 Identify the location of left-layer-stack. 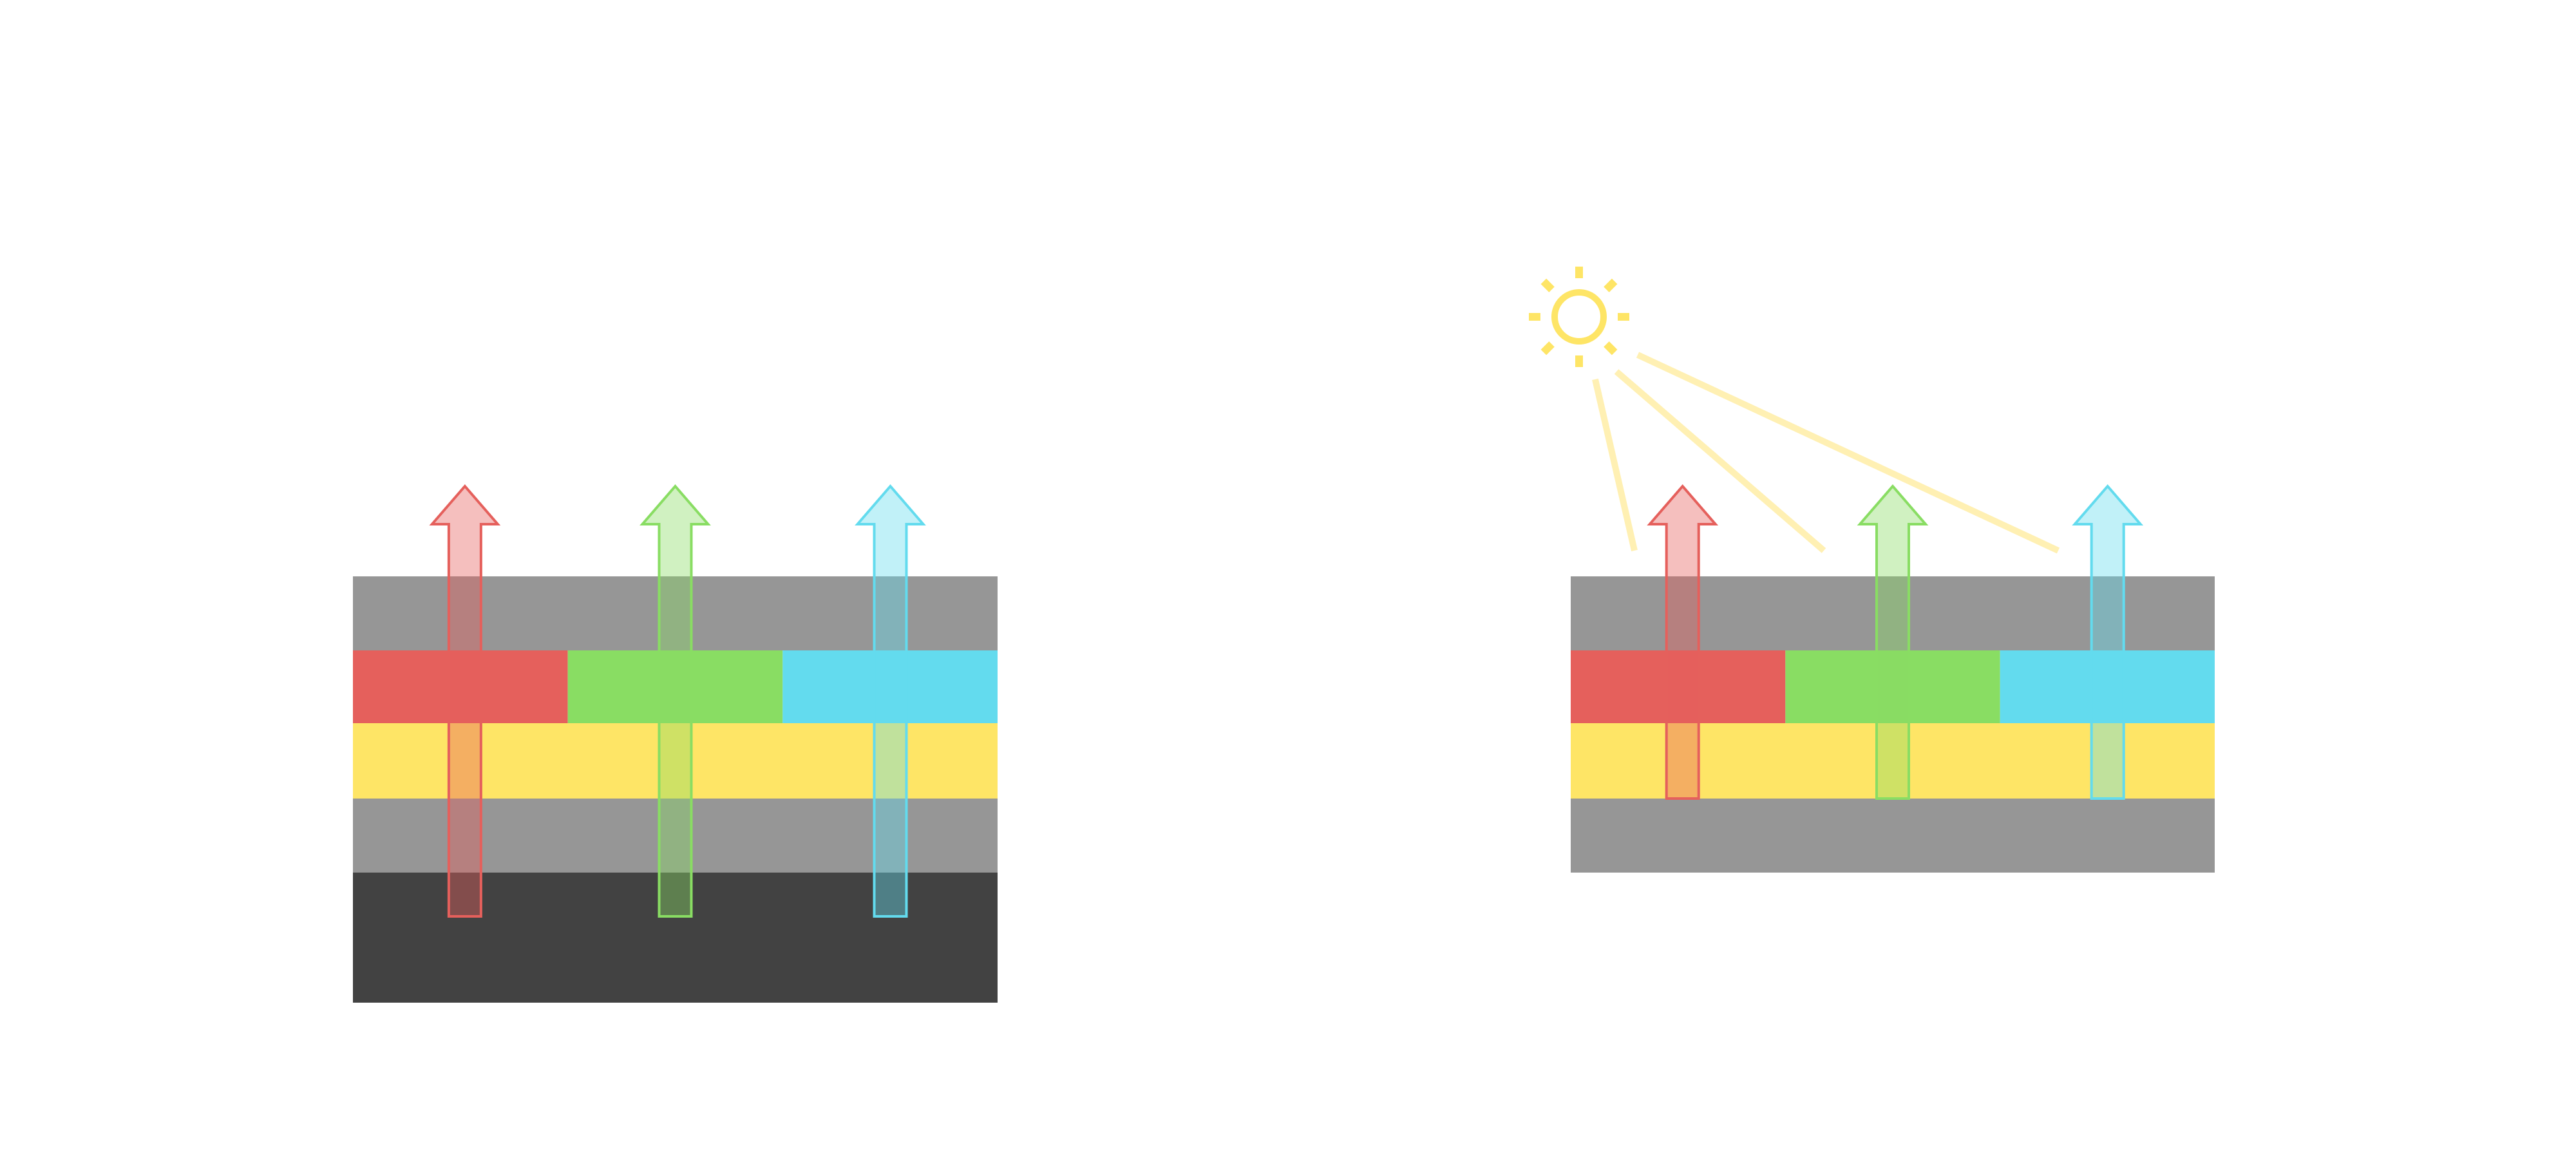
(676, 743).